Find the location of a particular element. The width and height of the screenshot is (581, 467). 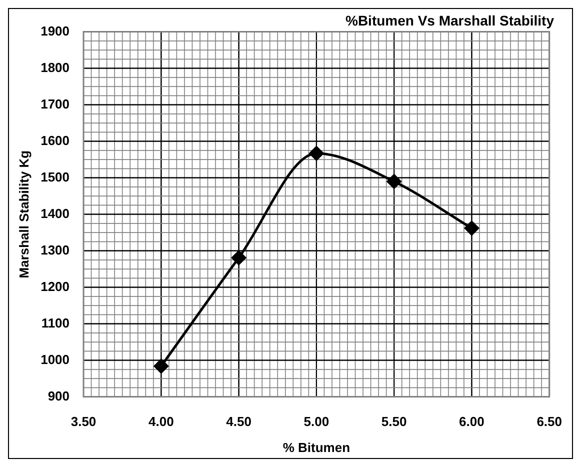

x-tick-label: 6.50 is located at coordinates (549, 422).